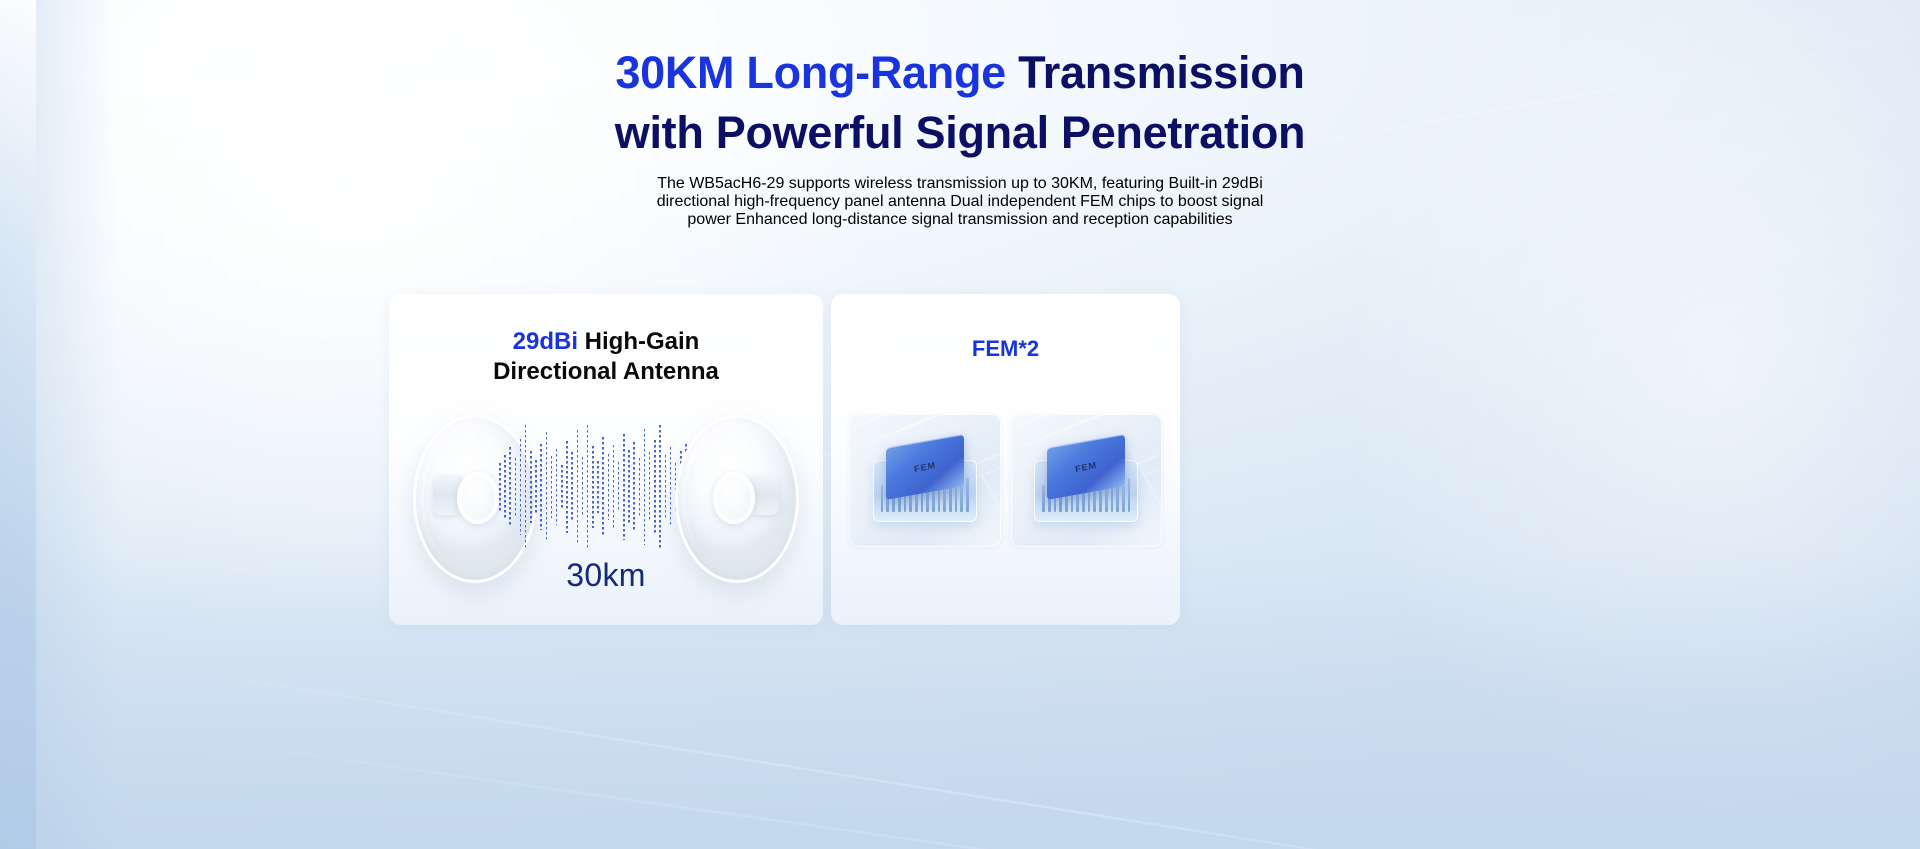 The height and width of the screenshot is (849, 1920). Describe the element at coordinates (1005, 480) in the screenshot. I see `fem-chip-illustration: FEM FEM` at that location.